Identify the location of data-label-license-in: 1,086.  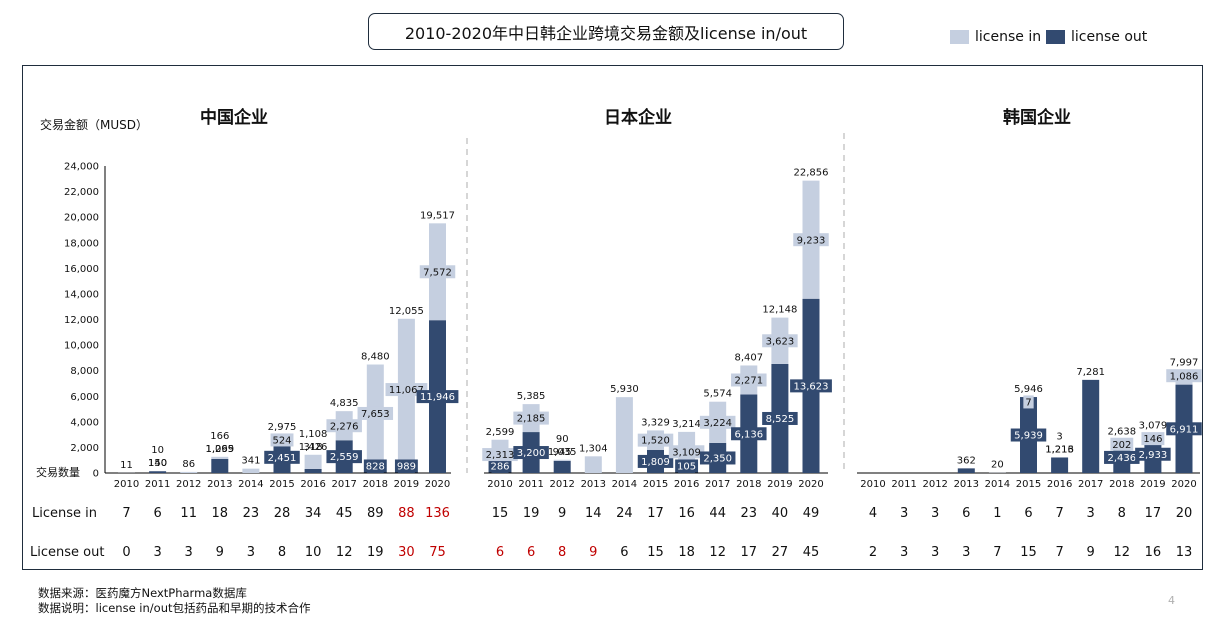
(1184, 376).